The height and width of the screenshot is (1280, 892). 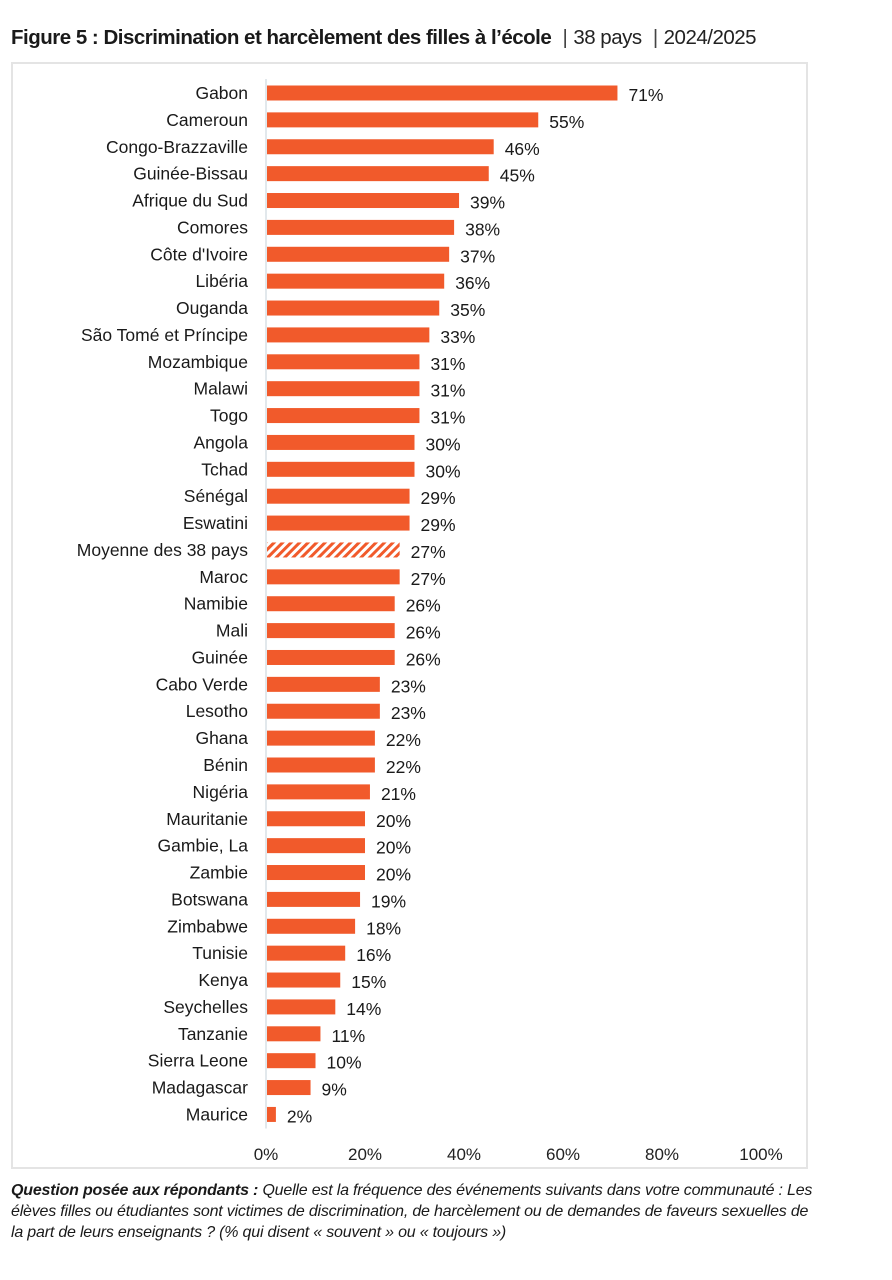 I want to click on category-label: Tunisie, so click(x=220, y=953).